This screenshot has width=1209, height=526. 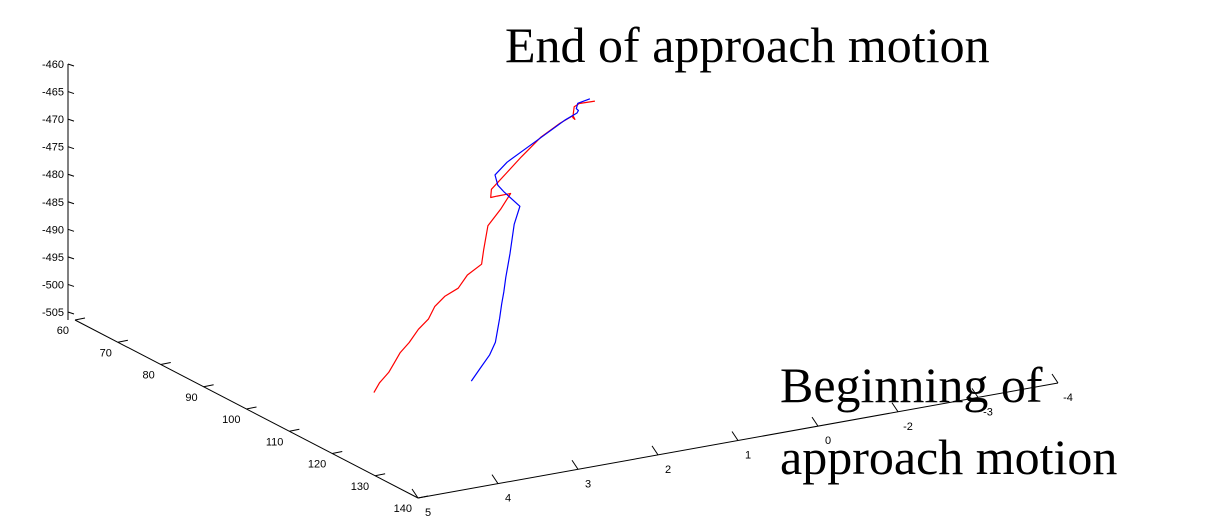 I want to click on traces-group, so click(x=484, y=245).